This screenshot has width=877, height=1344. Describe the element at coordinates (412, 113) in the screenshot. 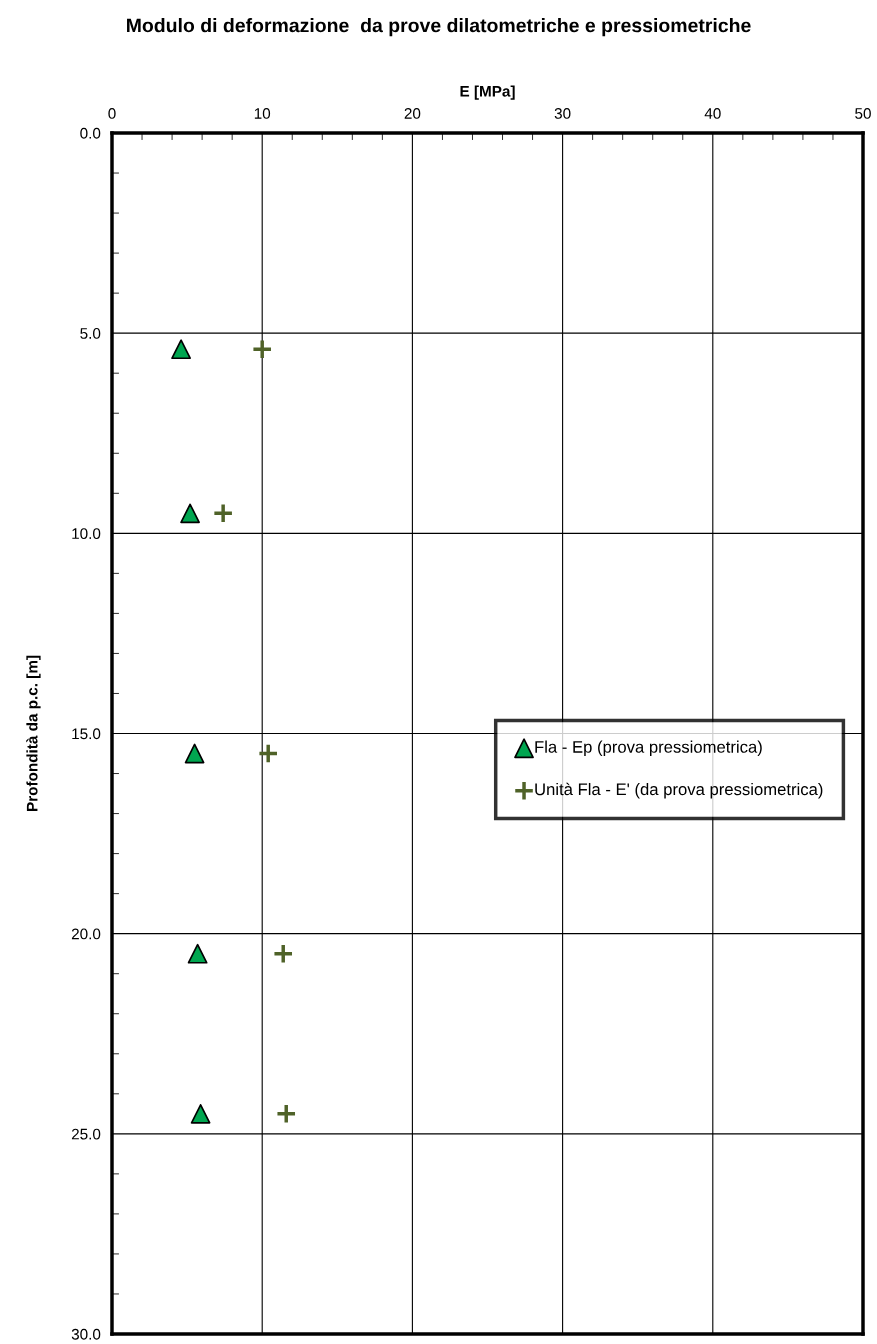

I see `x-tick-label: 20` at that location.